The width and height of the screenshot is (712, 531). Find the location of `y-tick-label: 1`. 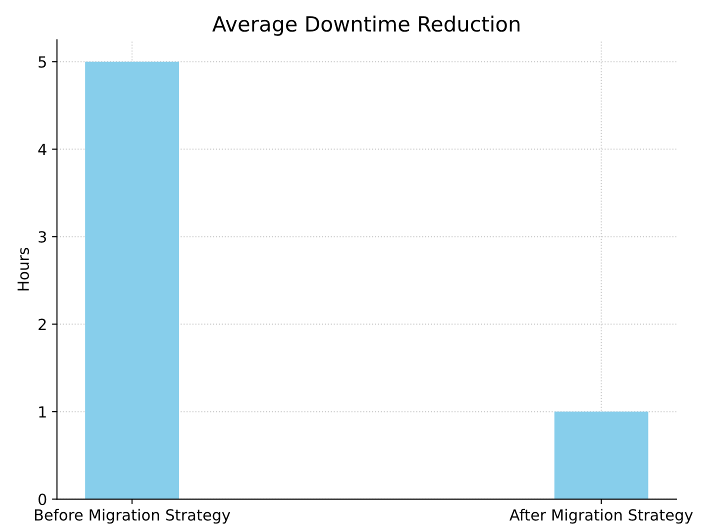

y-tick-label: 1 is located at coordinates (42, 412).